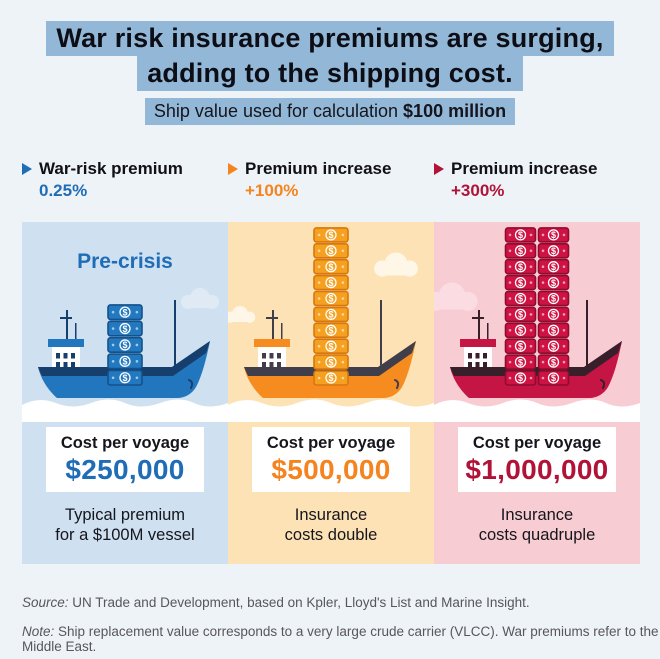  Describe the element at coordinates (278, 111) in the screenshot. I see `subtitle-text: Ship value used for calculation` at that location.